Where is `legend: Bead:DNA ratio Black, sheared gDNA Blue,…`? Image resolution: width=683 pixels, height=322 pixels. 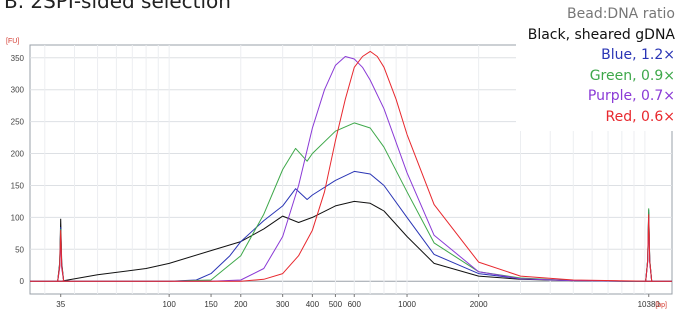
legend: Bead:DNA ratio Black, sheared gDNA Blue,… is located at coordinates (597, 66).